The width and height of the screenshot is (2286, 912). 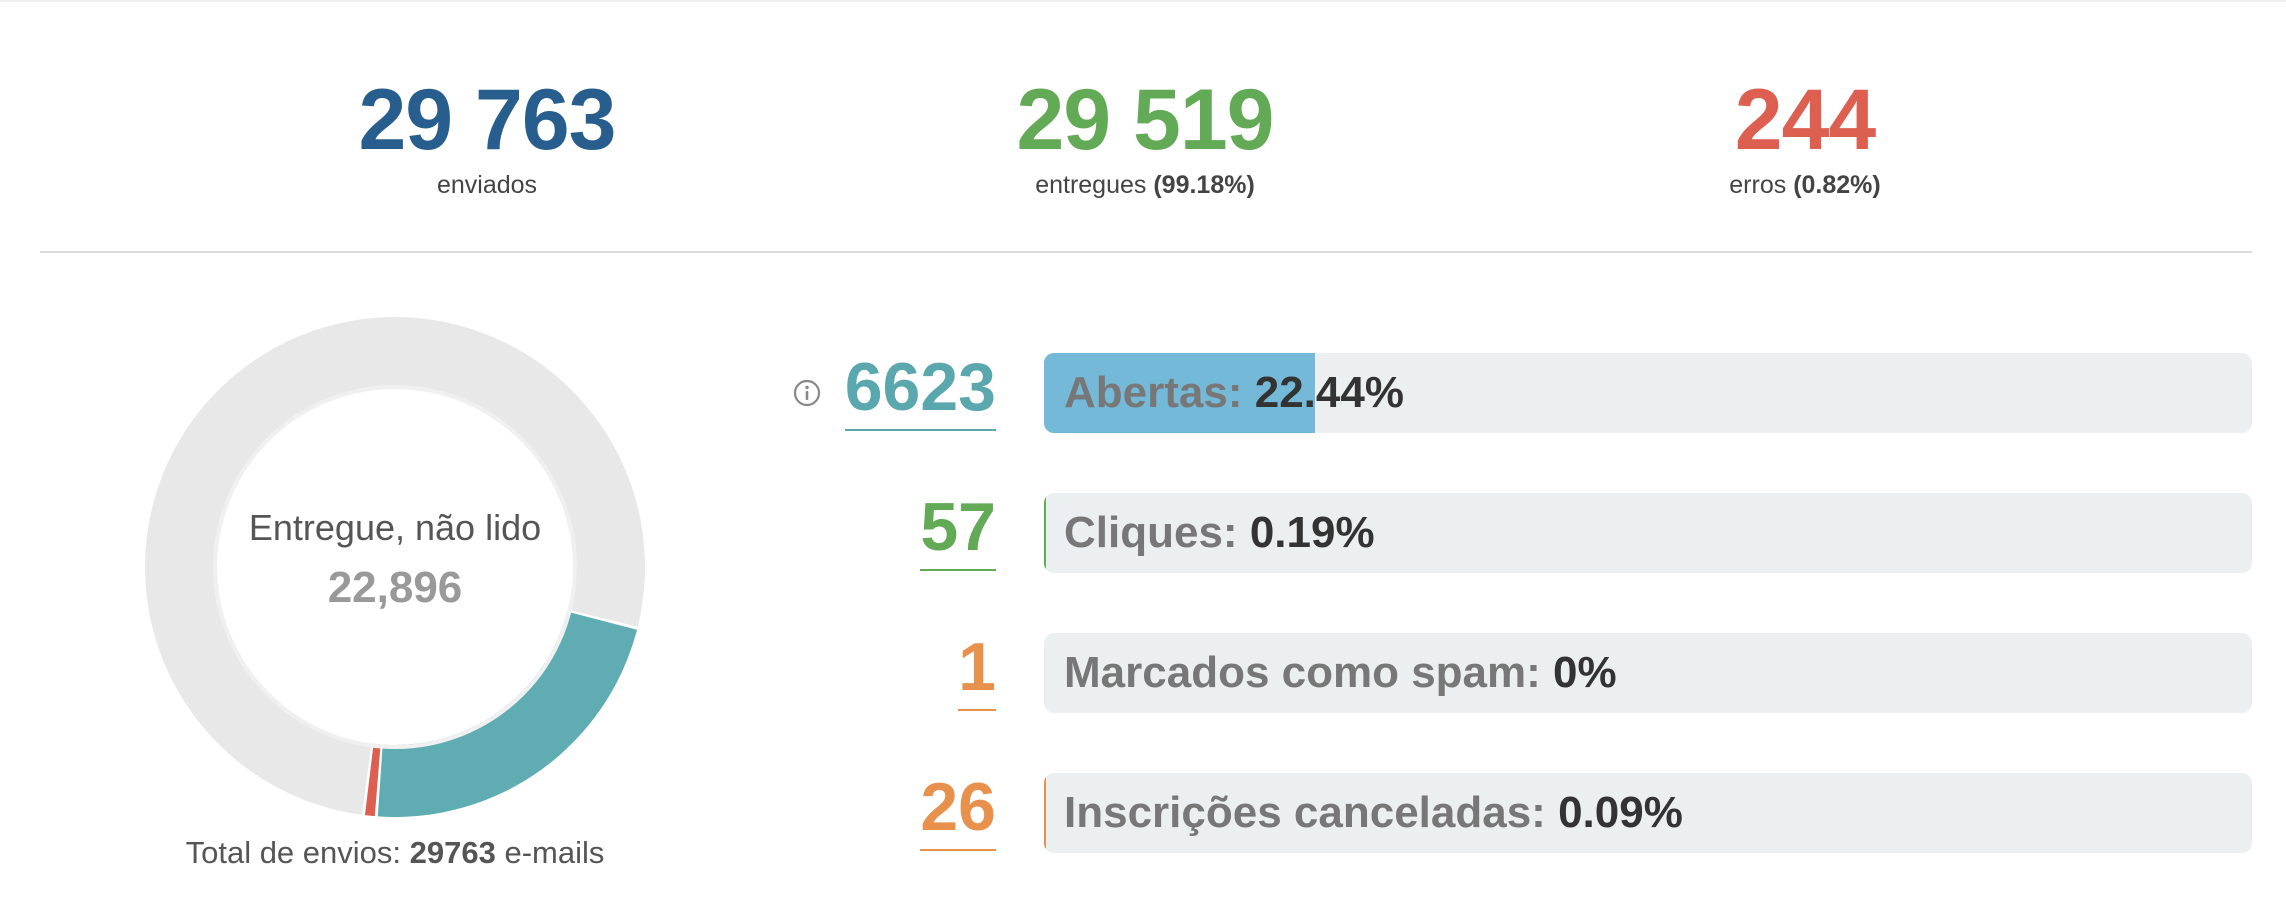 What do you see at coordinates (1648, 673) in the screenshot?
I see `metric-bar-spam: Marcados como spam: 0%` at bounding box center [1648, 673].